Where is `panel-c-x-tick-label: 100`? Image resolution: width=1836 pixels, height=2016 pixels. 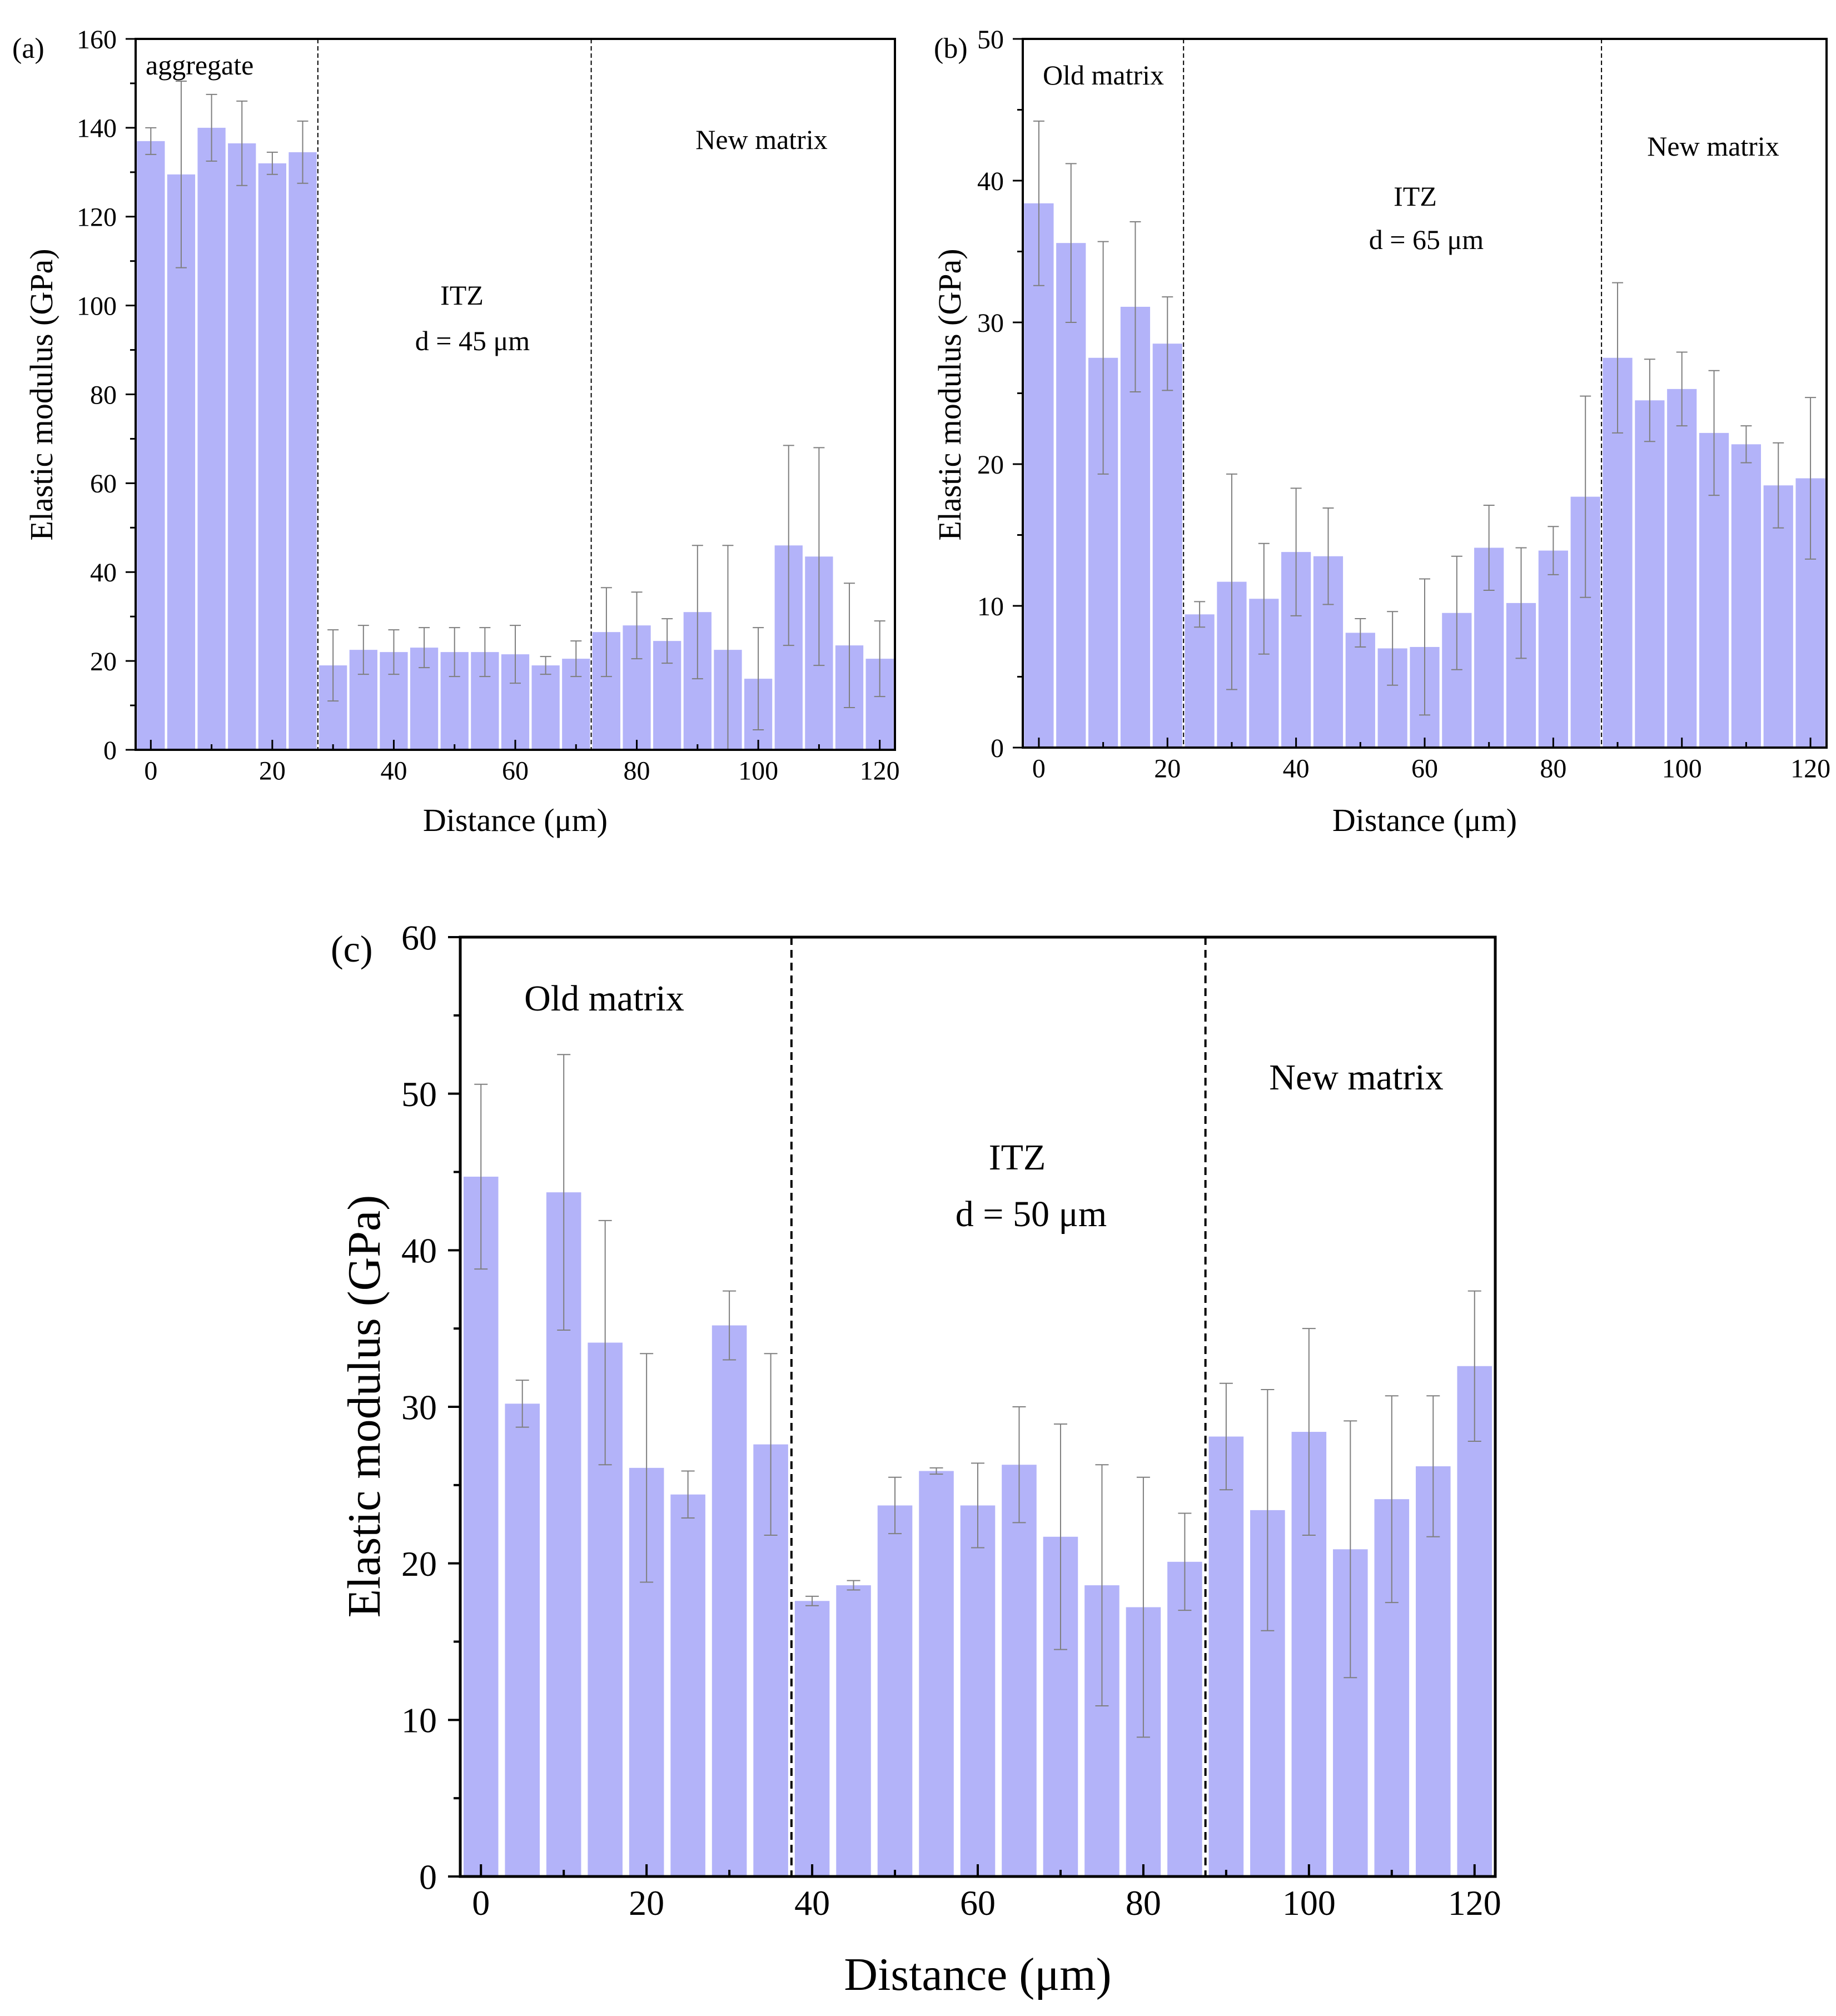
panel-c-x-tick-label: 100 is located at coordinates (1309, 1903).